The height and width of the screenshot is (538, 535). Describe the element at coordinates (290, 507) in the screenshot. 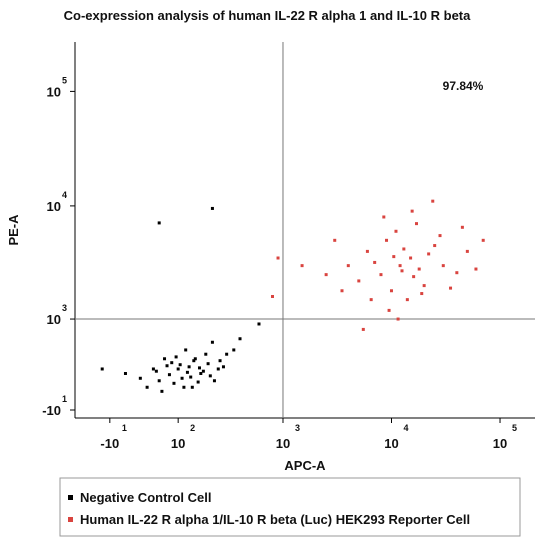

I see `legend-box` at that location.